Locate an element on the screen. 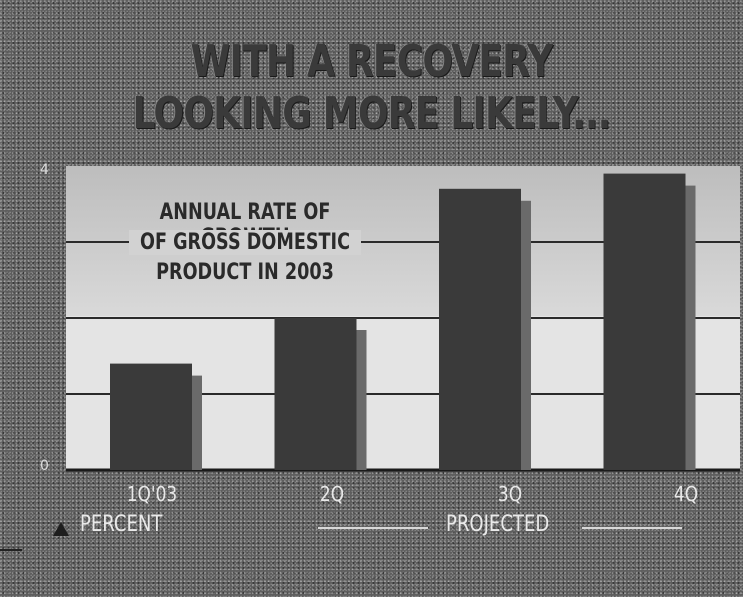 This screenshot has width=743, height=597. projected-bracket-left is located at coordinates (373, 528).